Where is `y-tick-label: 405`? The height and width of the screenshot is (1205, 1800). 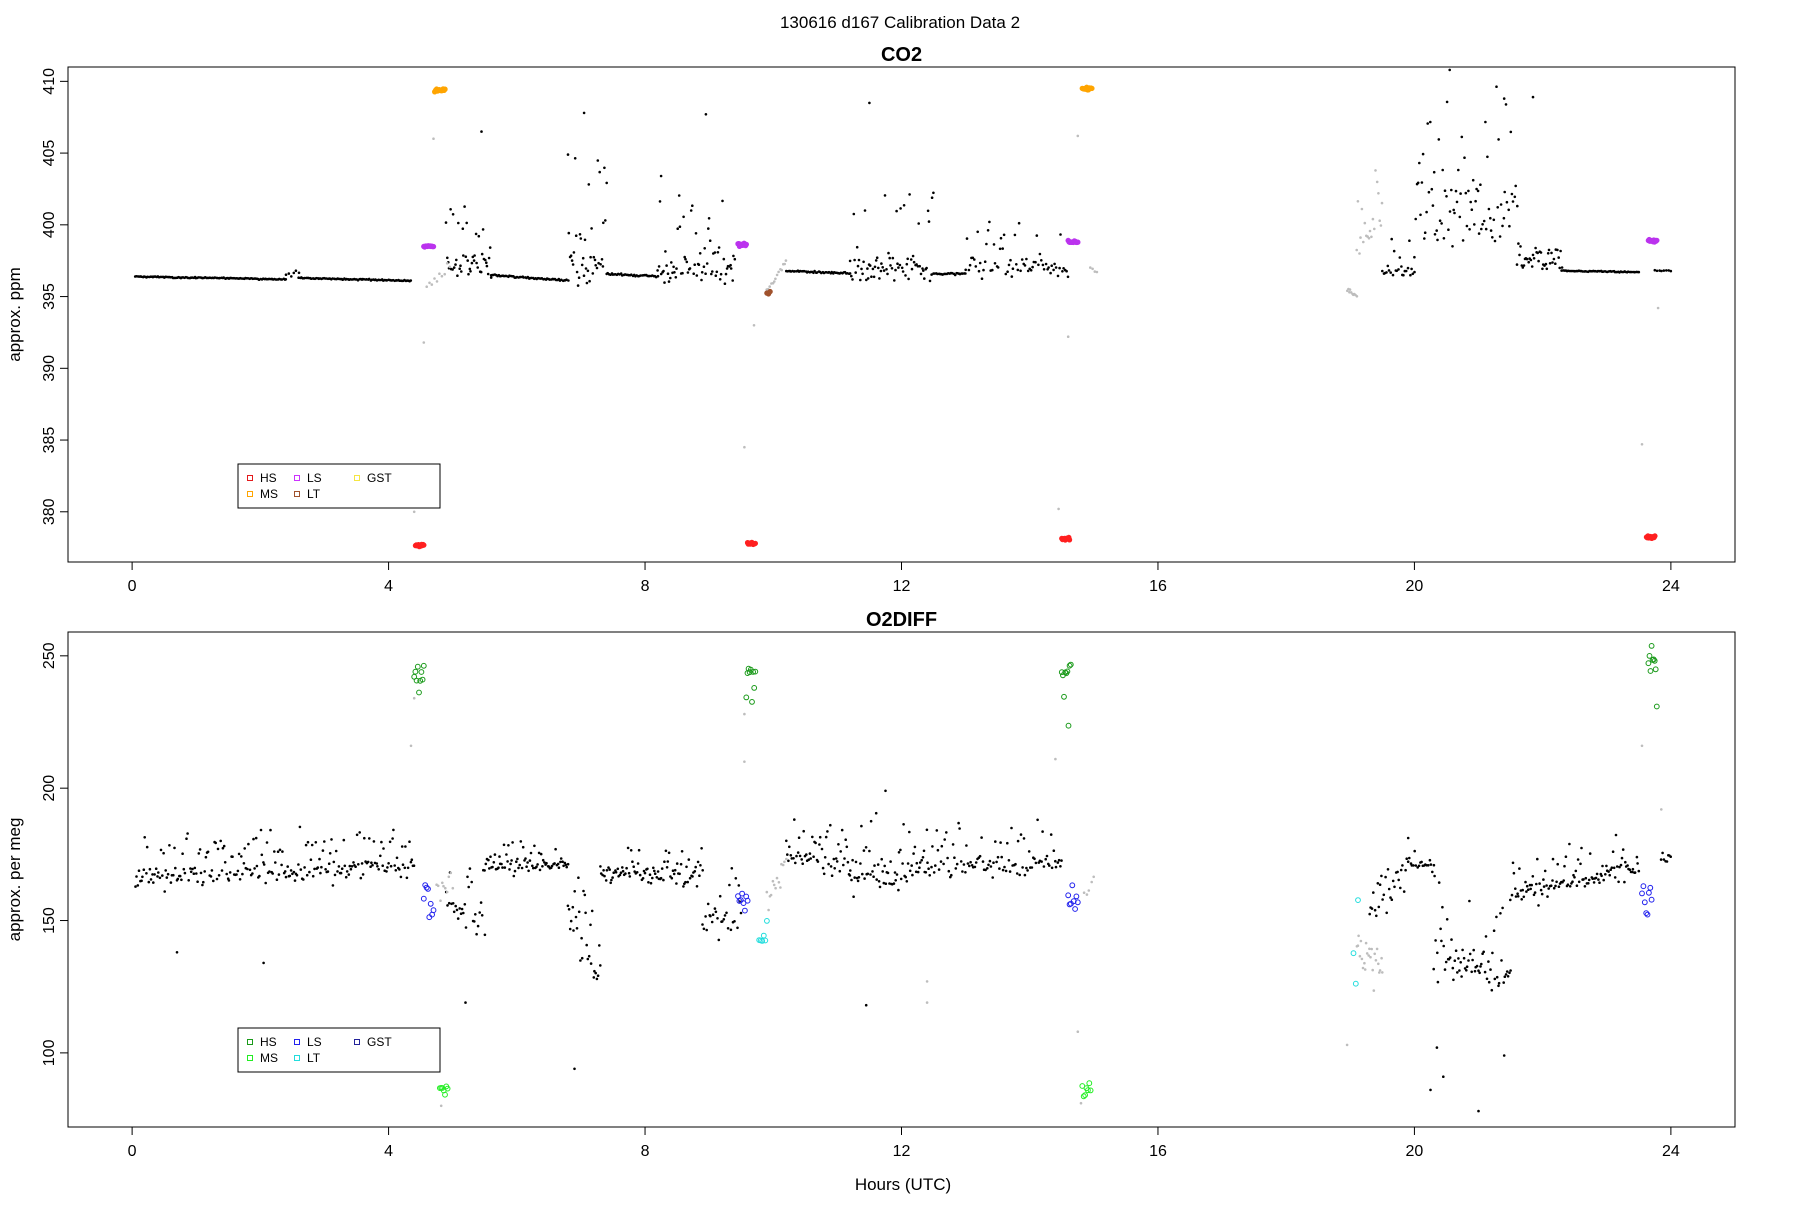 y-tick-label: 405 is located at coordinates (49, 153).